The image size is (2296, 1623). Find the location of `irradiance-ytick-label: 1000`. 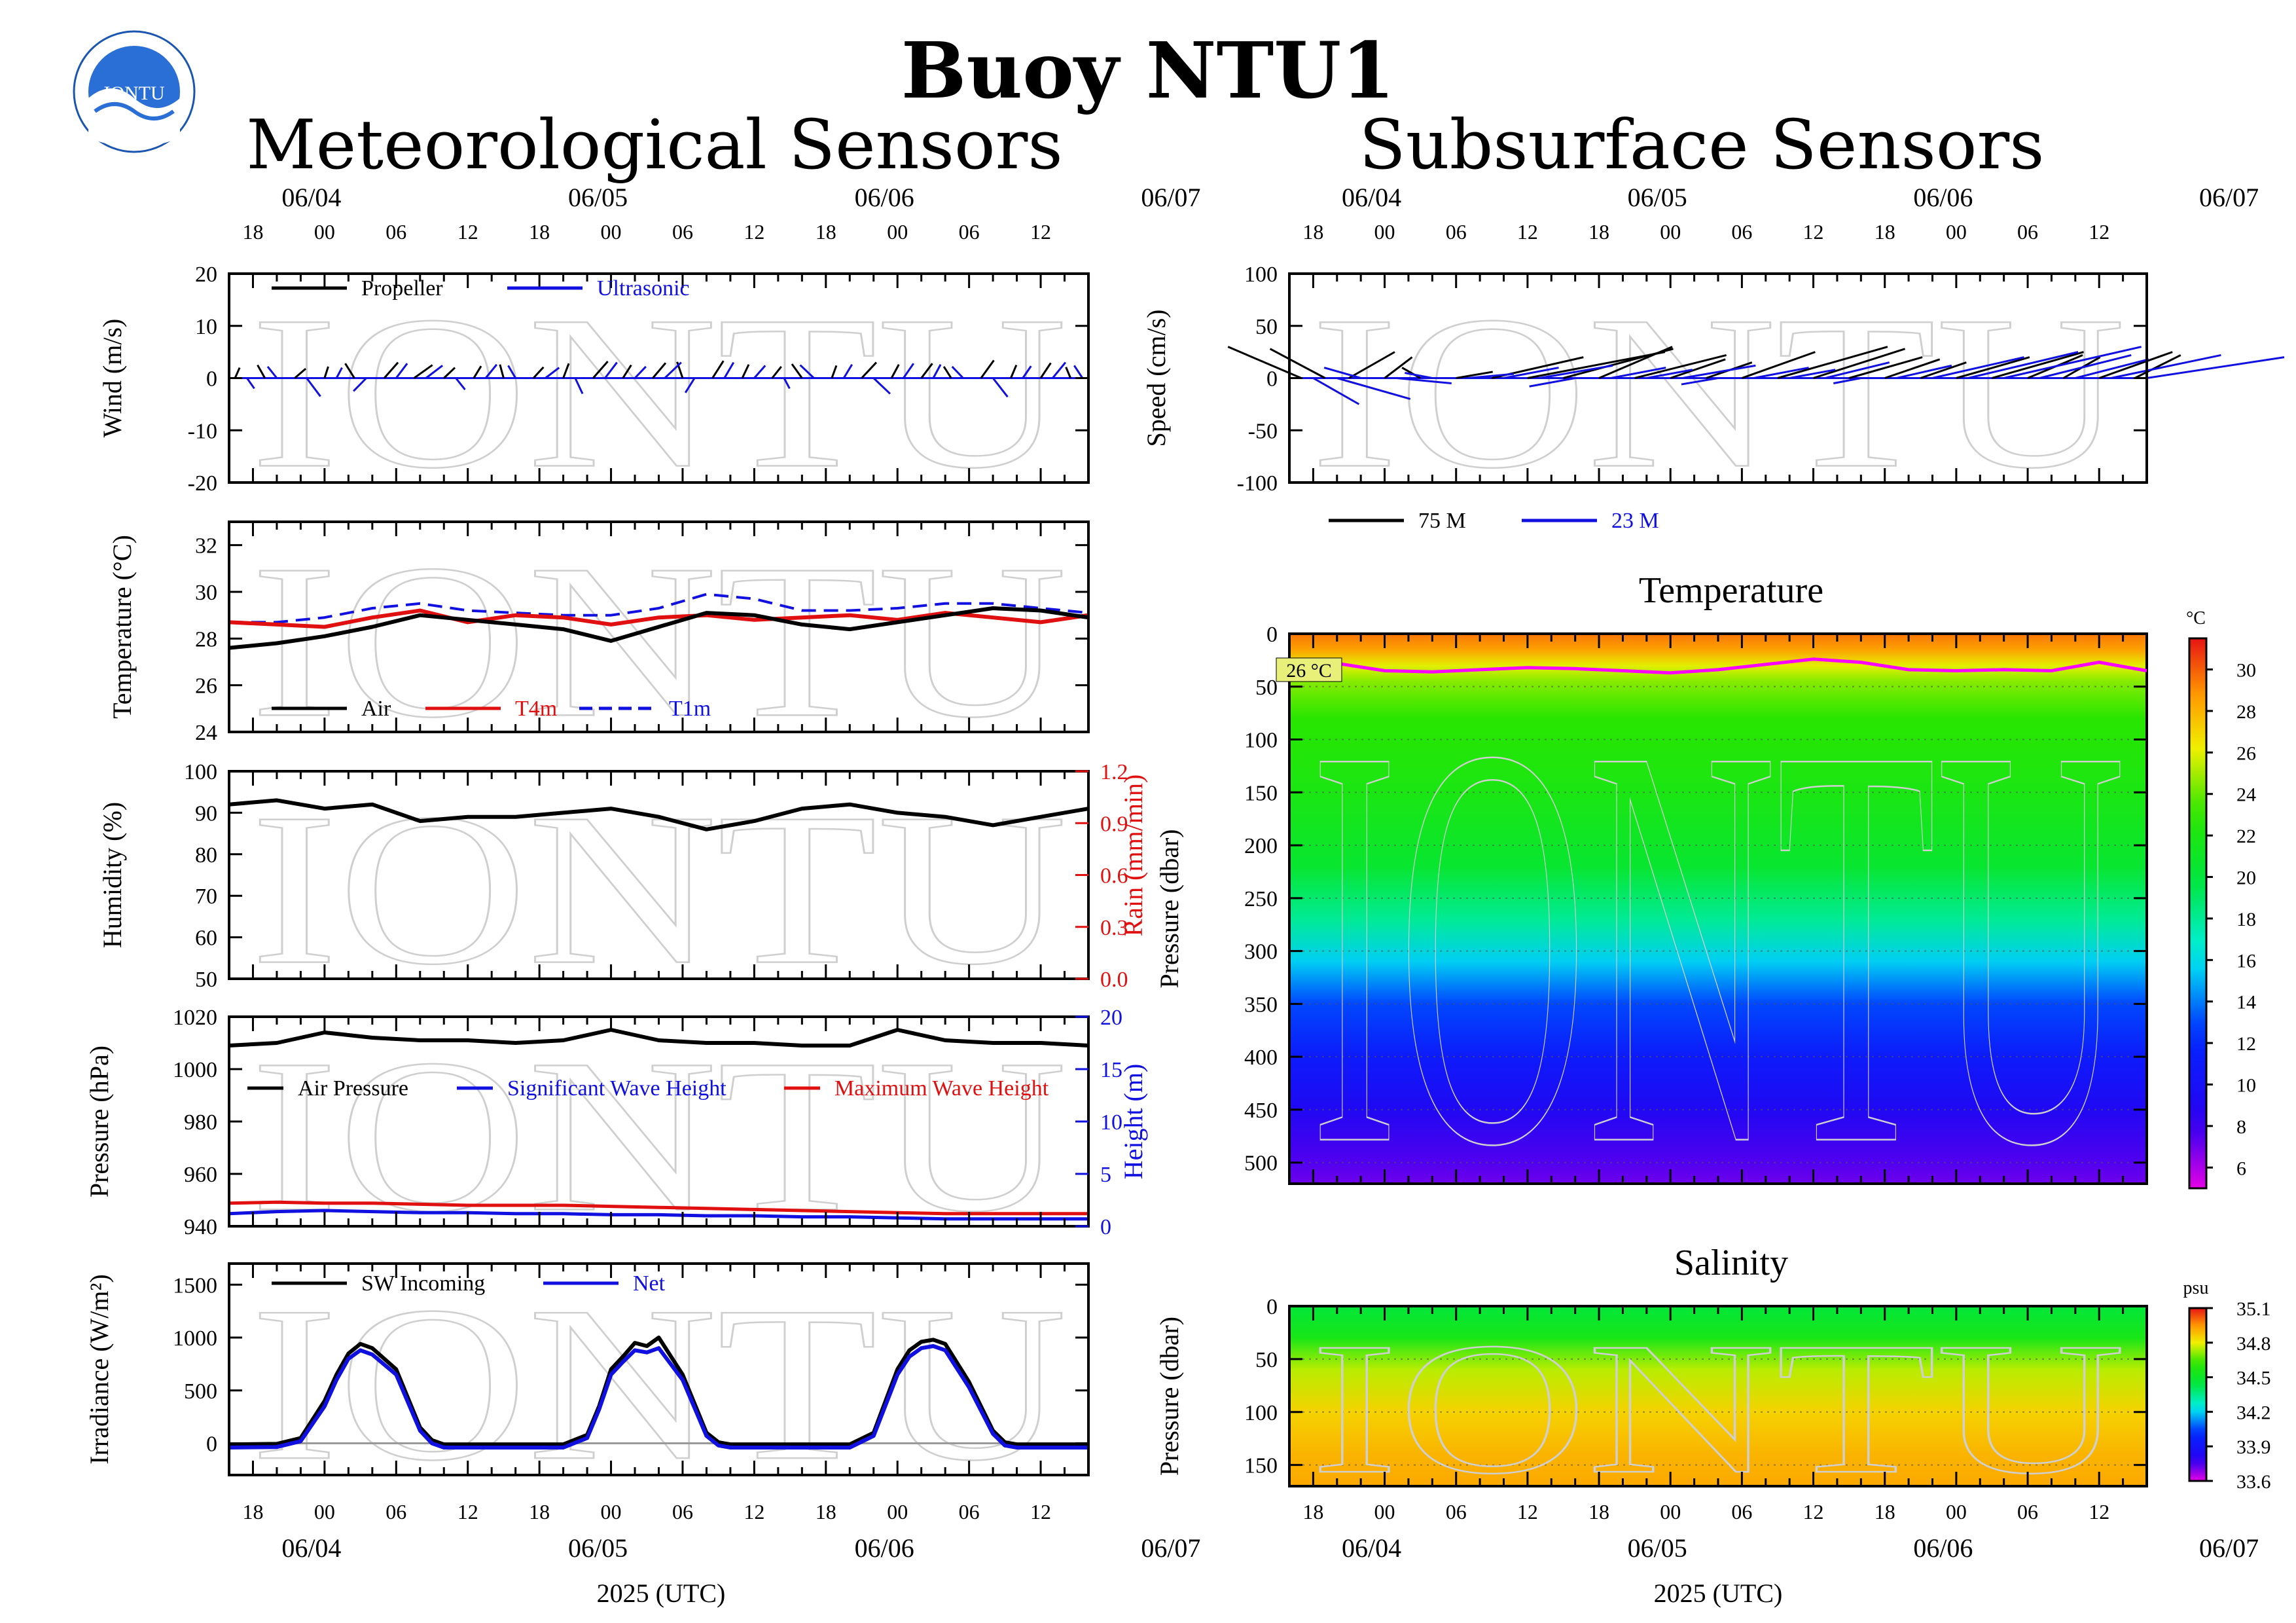

irradiance-ytick-label: 1000 is located at coordinates (195, 1338).